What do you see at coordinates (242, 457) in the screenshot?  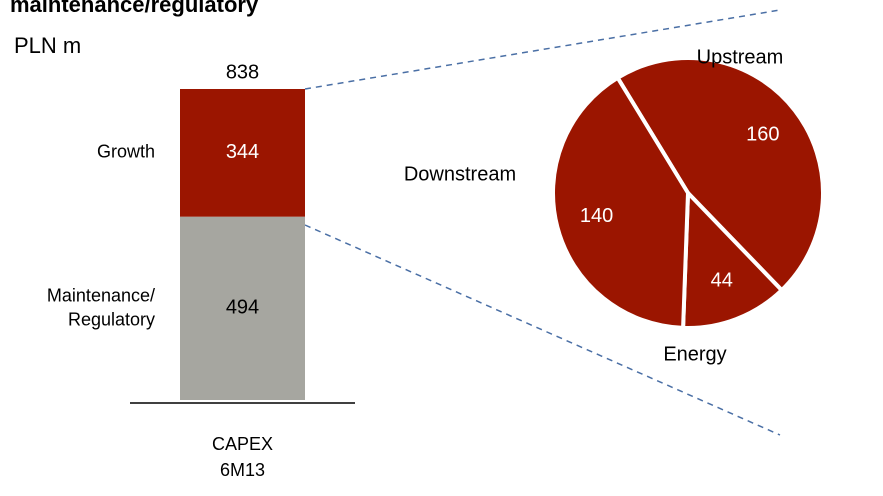 I see `x-tick-label: CAPEX 6M13` at bounding box center [242, 457].